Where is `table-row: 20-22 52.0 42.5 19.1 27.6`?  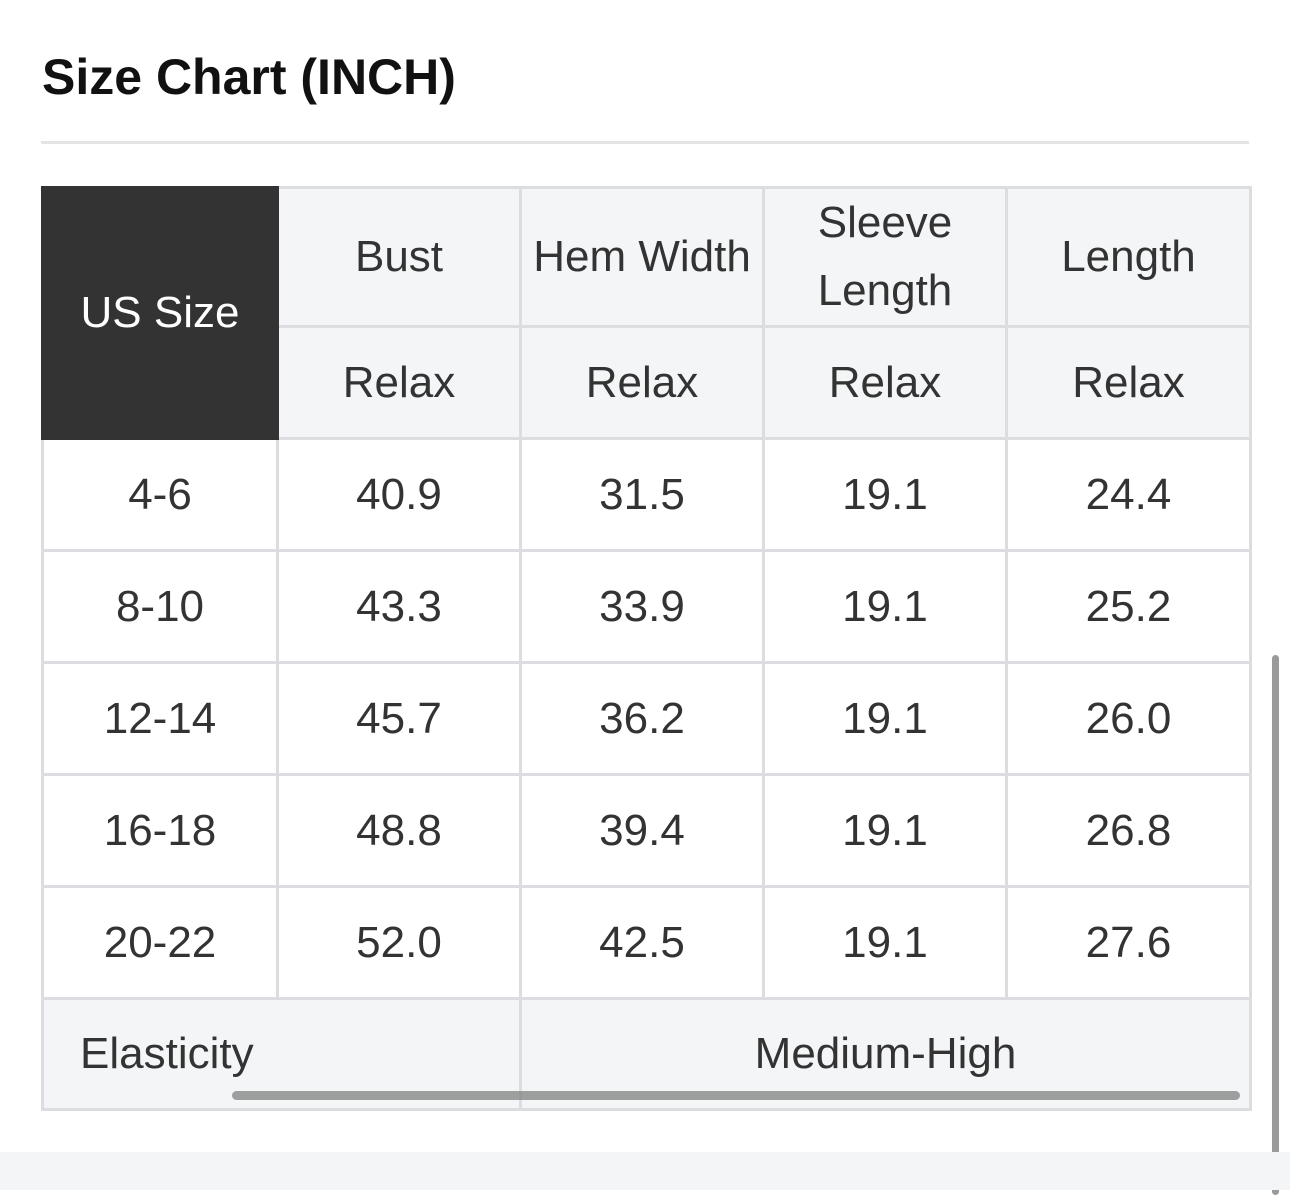
table-row: 20-22 52.0 42.5 19.1 27.6 is located at coordinates (646, 943).